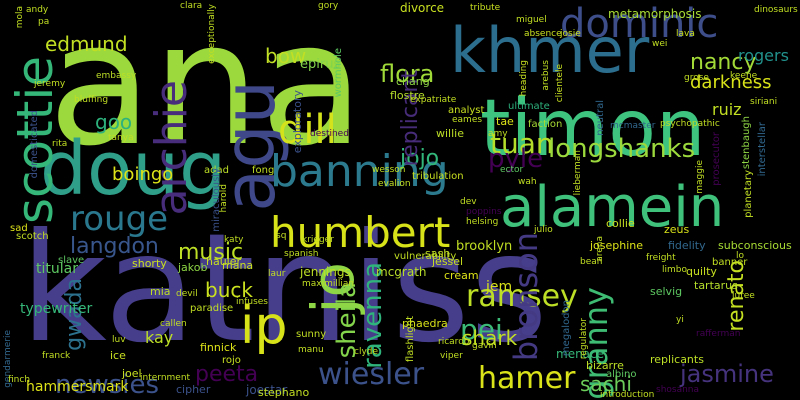 The height and width of the screenshot is (400, 800). Describe the element at coordinates (700, 177) in the screenshot. I see `cloud-word: maggie` at that location.